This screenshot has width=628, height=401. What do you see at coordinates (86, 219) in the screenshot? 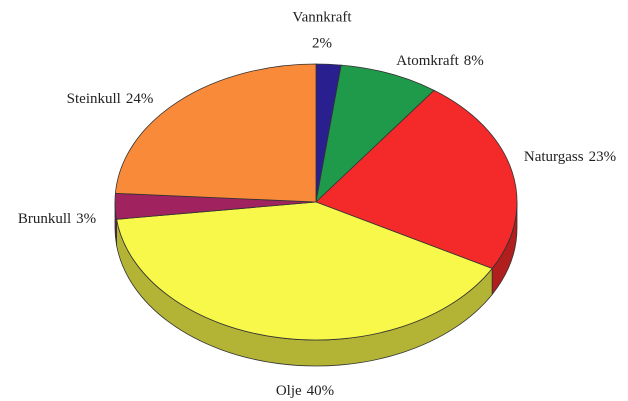
I see `slice-value-label: 3%` at bounding box center [86, 219].